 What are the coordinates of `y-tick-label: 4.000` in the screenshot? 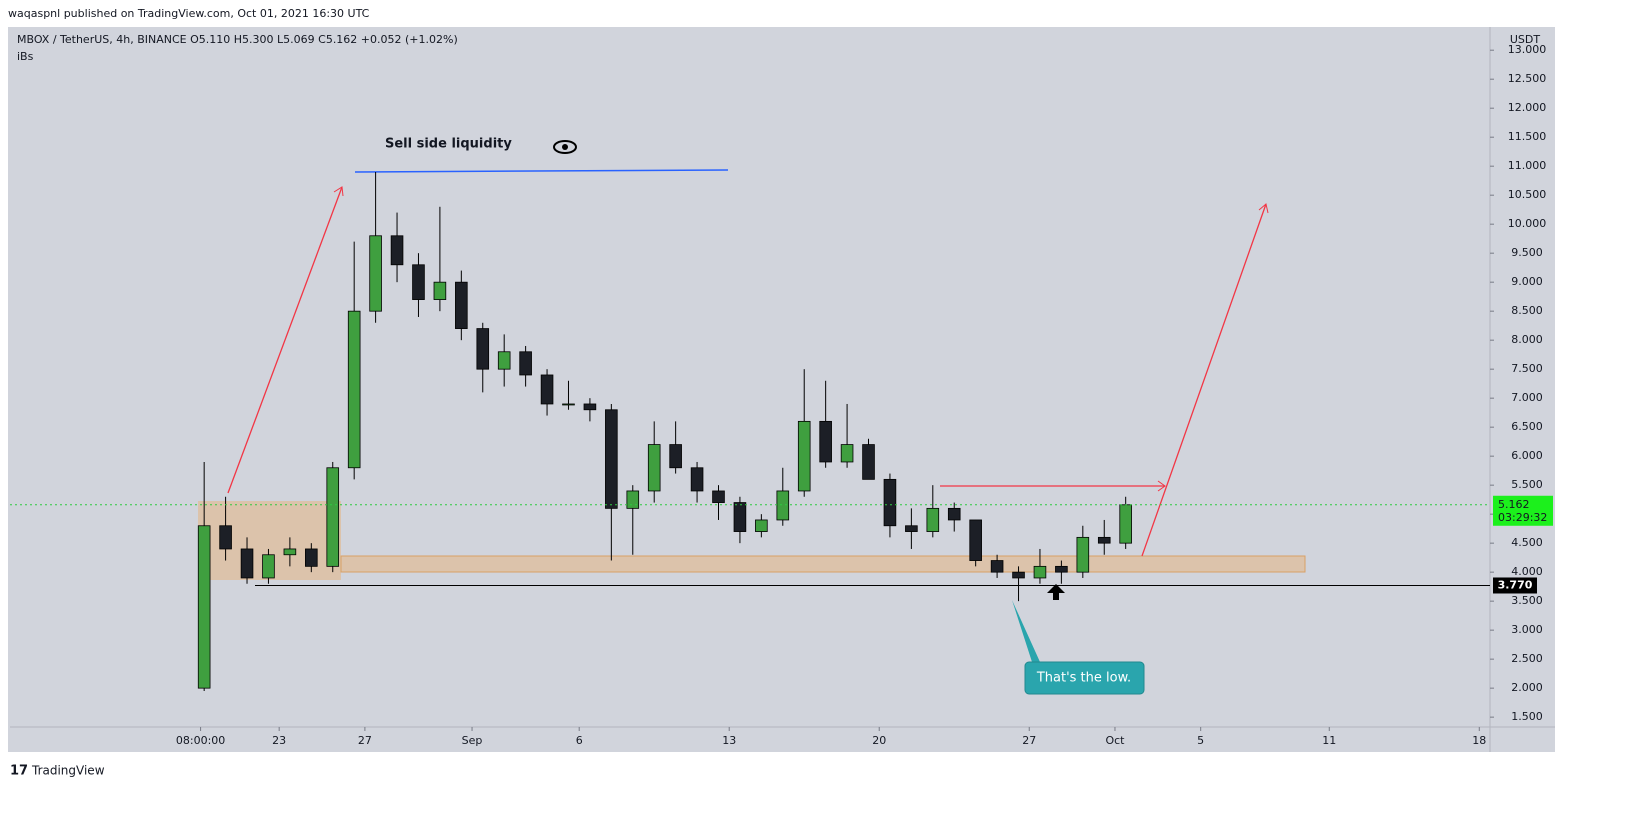 It's located at (1527, 571).